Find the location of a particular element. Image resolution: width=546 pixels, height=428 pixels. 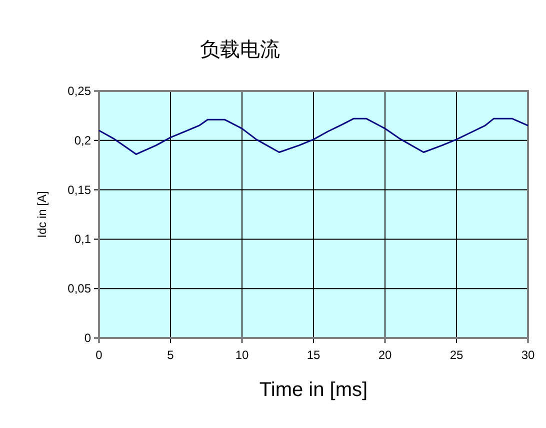

x-tick-label: 25 is located at coordinates (457, 355).